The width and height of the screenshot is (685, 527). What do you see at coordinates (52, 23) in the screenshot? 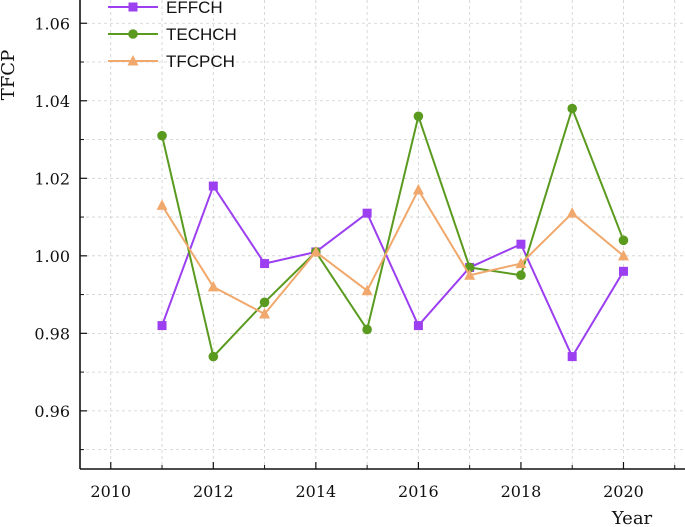
I see `y-tick-label: 1.06` at bounding box center [52, 23].